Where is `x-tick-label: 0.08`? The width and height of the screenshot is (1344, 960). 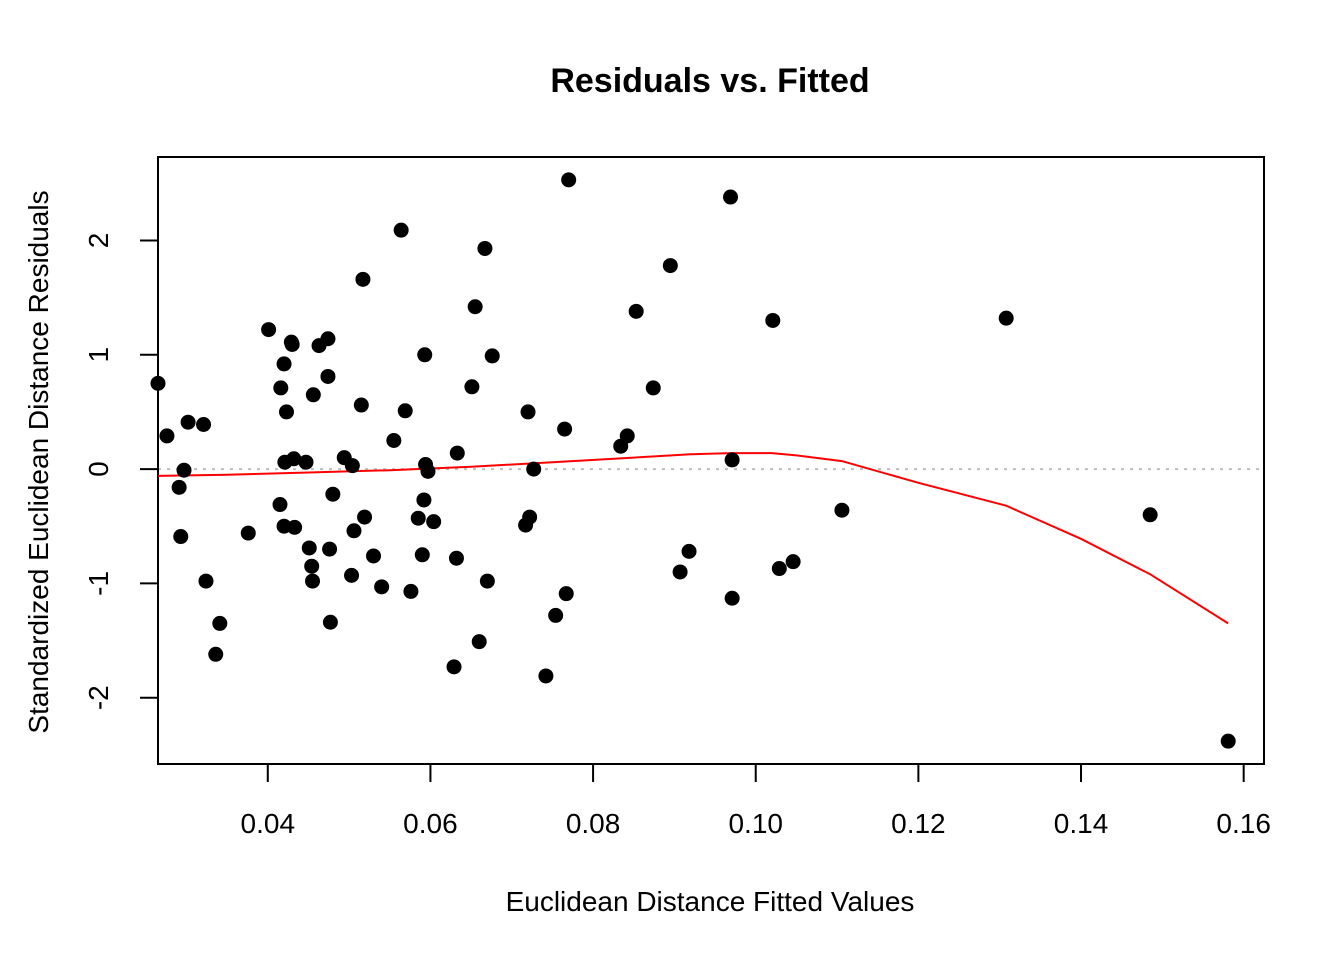
x-tick-label: 0.08 is located at coordinates (593, 823).